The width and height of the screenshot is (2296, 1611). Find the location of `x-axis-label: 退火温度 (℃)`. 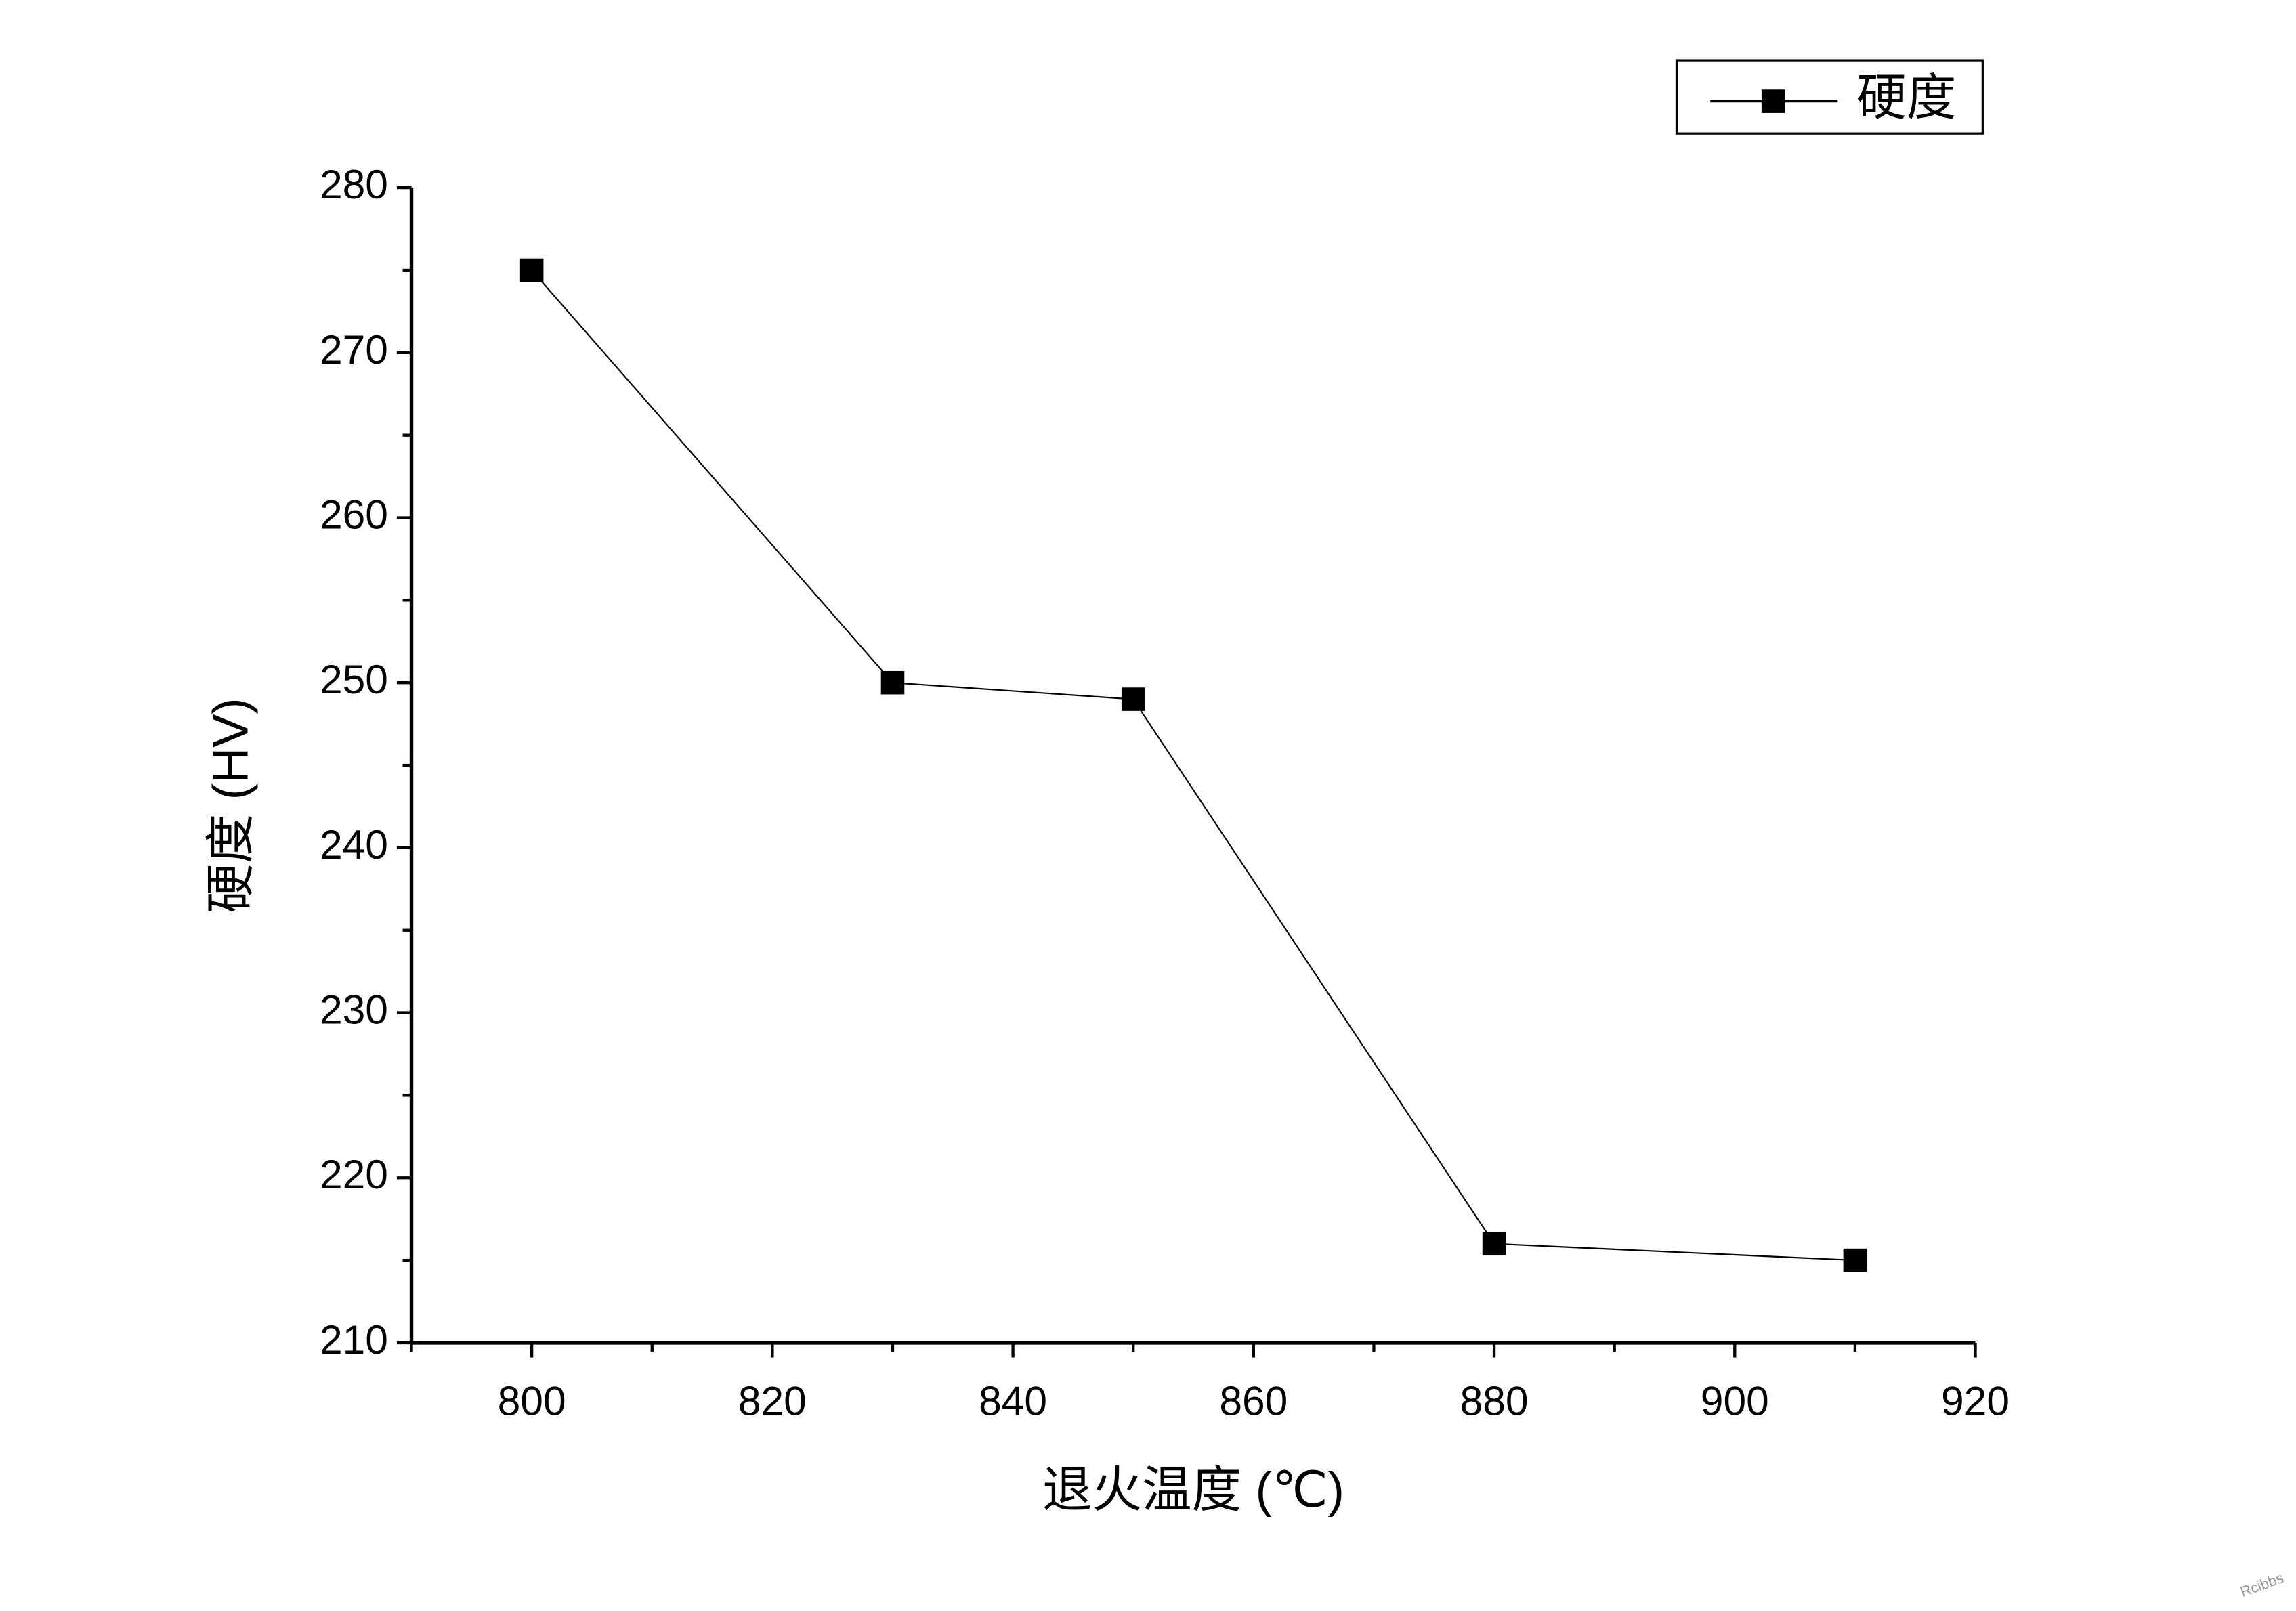

x-axis-label: 退火温度 (℃) is located at coordinates (1193, 1489).